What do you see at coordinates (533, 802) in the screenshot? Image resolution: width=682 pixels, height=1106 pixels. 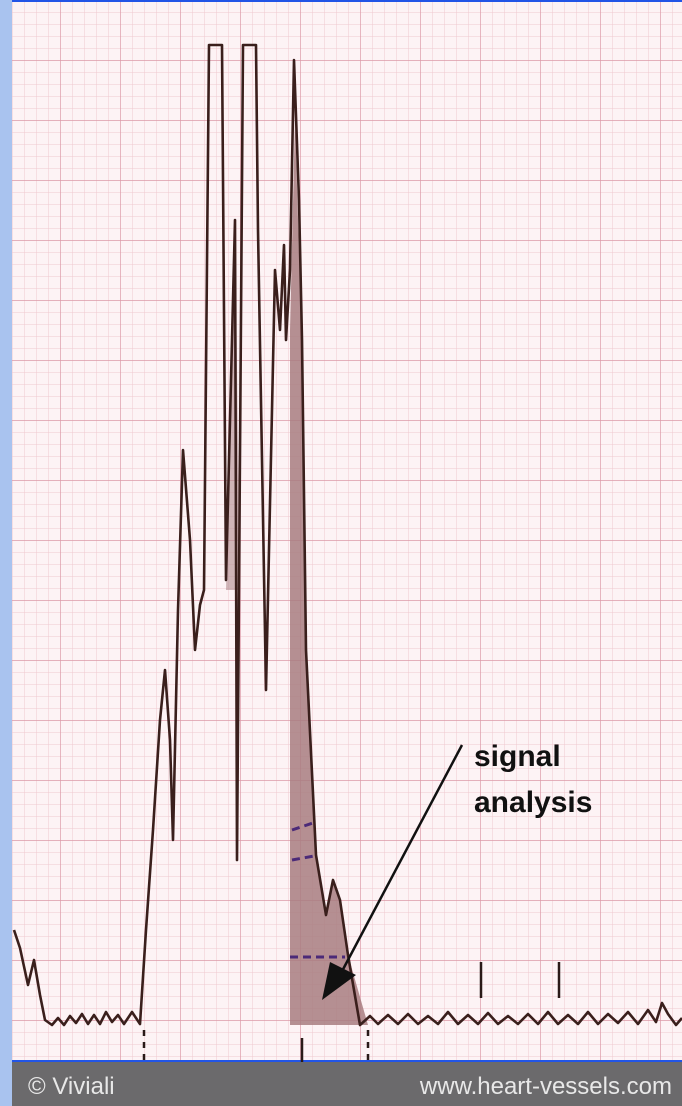 I see `annotation-analysis-label: analysis` at bounding box center [533, 802].